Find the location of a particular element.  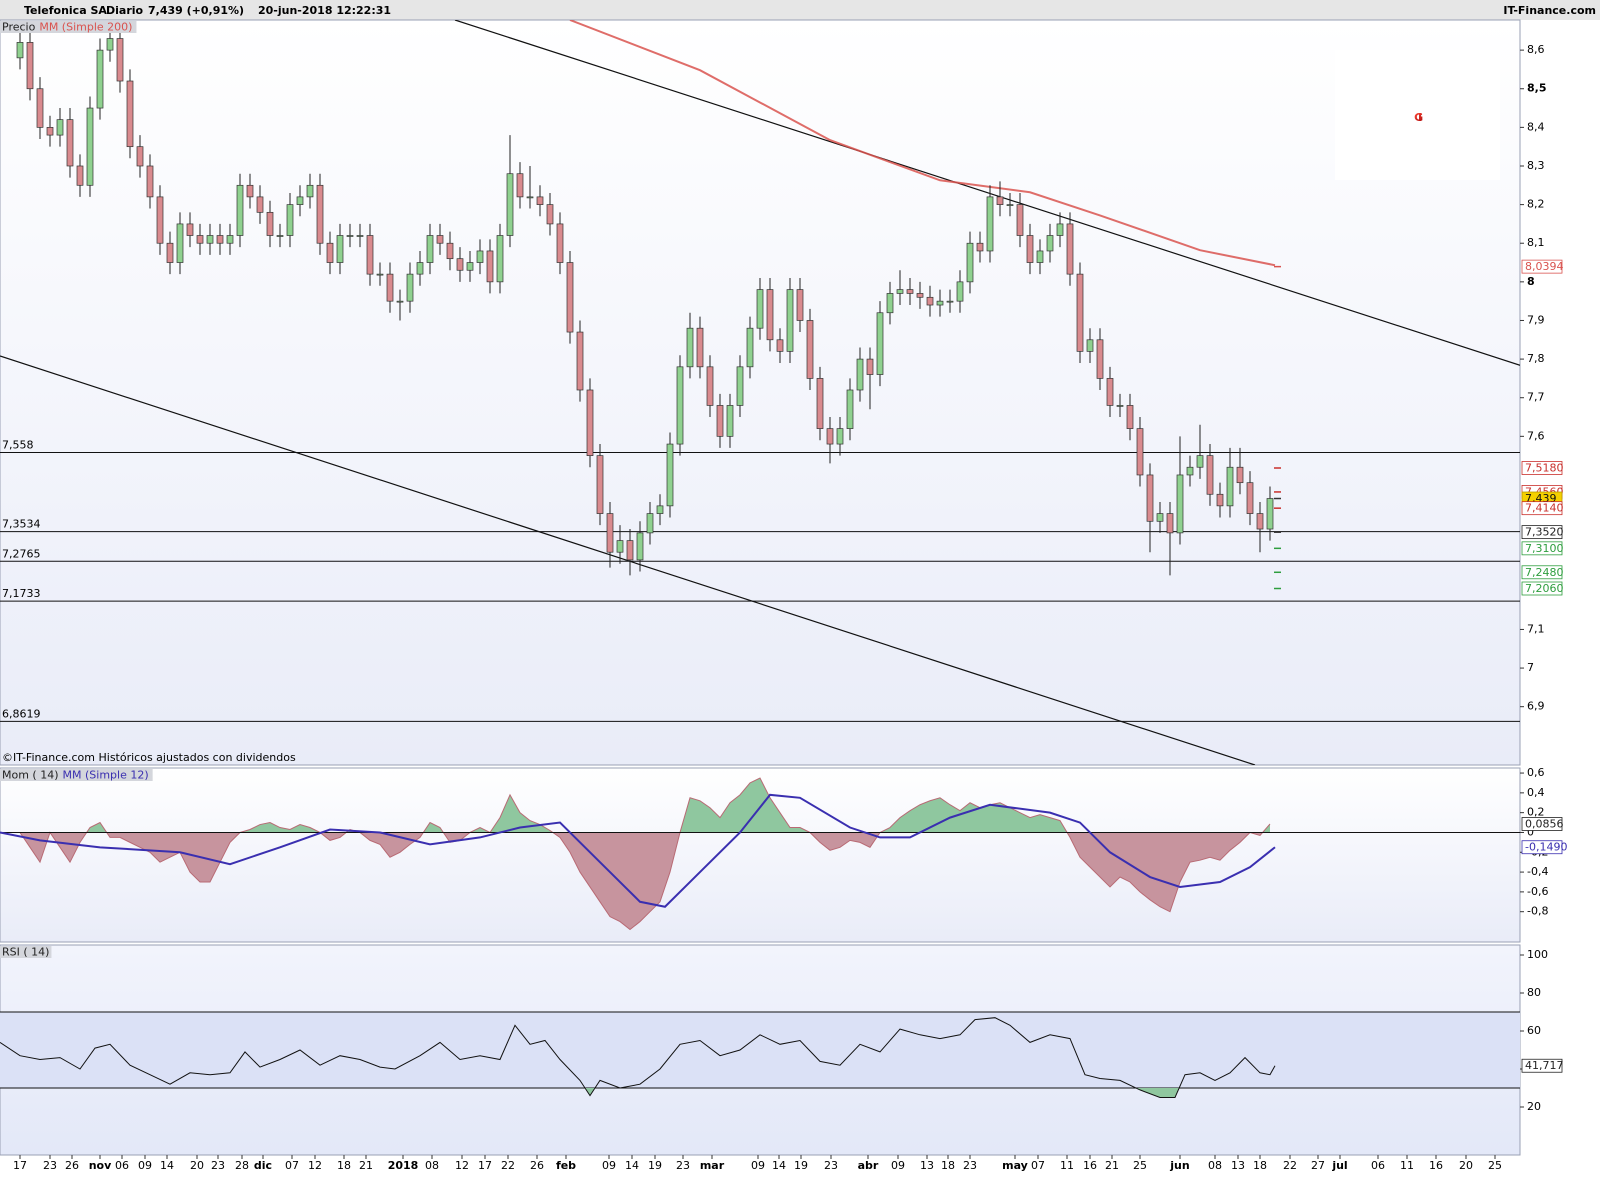

rsi-line is located at coordinates (638, 1057).